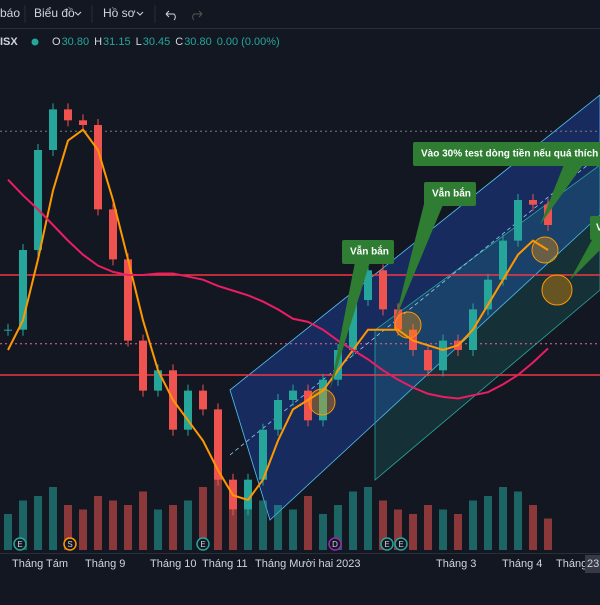  Describe the element at coordinates (98, 42) in the screenshot. I see `legend-label: H` at that location.